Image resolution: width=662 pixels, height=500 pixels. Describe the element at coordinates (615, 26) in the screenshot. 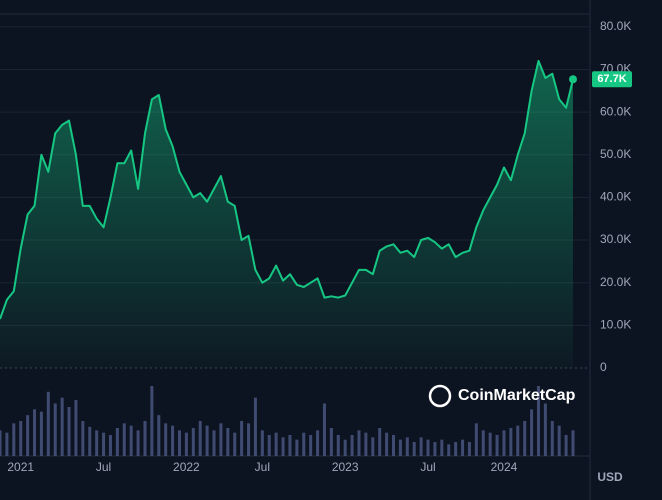

I see `y-tick-label: 80.0K` at that location.